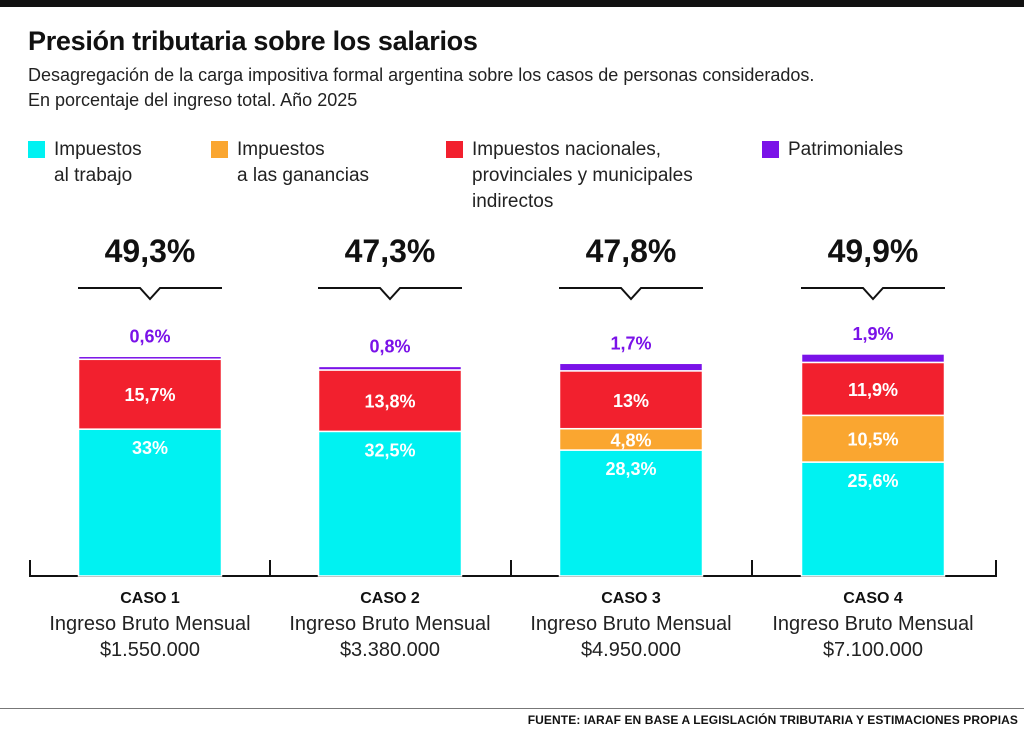 The width and height of the screenshot is (1024, 735). Describe the element at coordinates (390, 650) in the screenshot. I see `income-label-caso-2: $3.380.000` at that location.